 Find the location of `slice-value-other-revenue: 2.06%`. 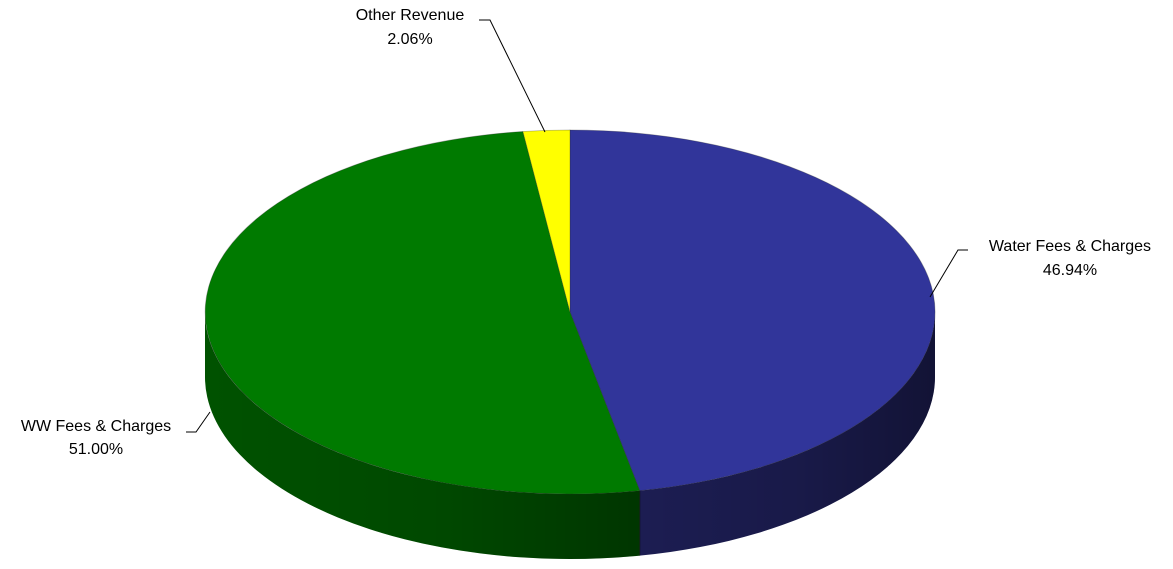

slice-value-other-revenue: 2.06% is located at coordinates (409, 39).